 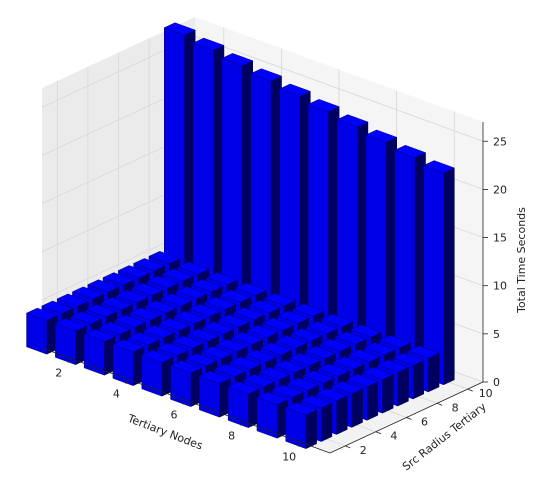 What do you see at coordinates (58, 373) in the screenshot?
I see `x-tick-label: 2` at bounding box center [58, 373].